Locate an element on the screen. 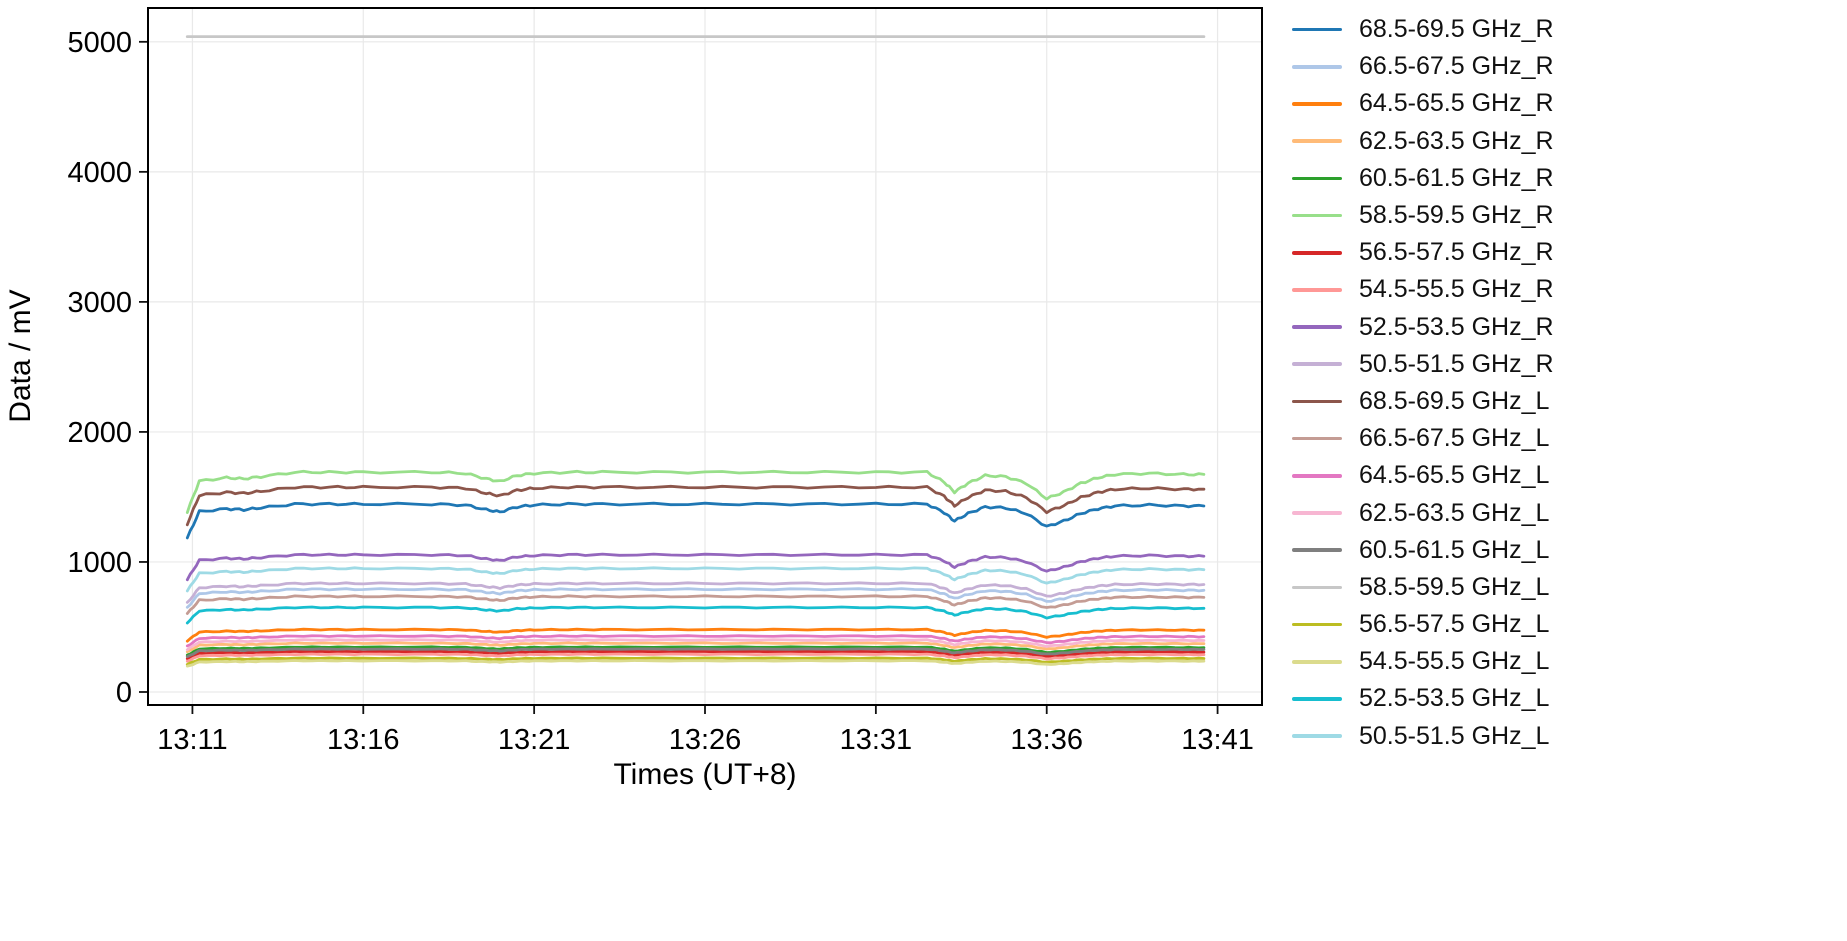 This screenshot has width=1847, height=941. legend-label: 54.5-55.5 GHz_R is located at coordinates (1456, 289).